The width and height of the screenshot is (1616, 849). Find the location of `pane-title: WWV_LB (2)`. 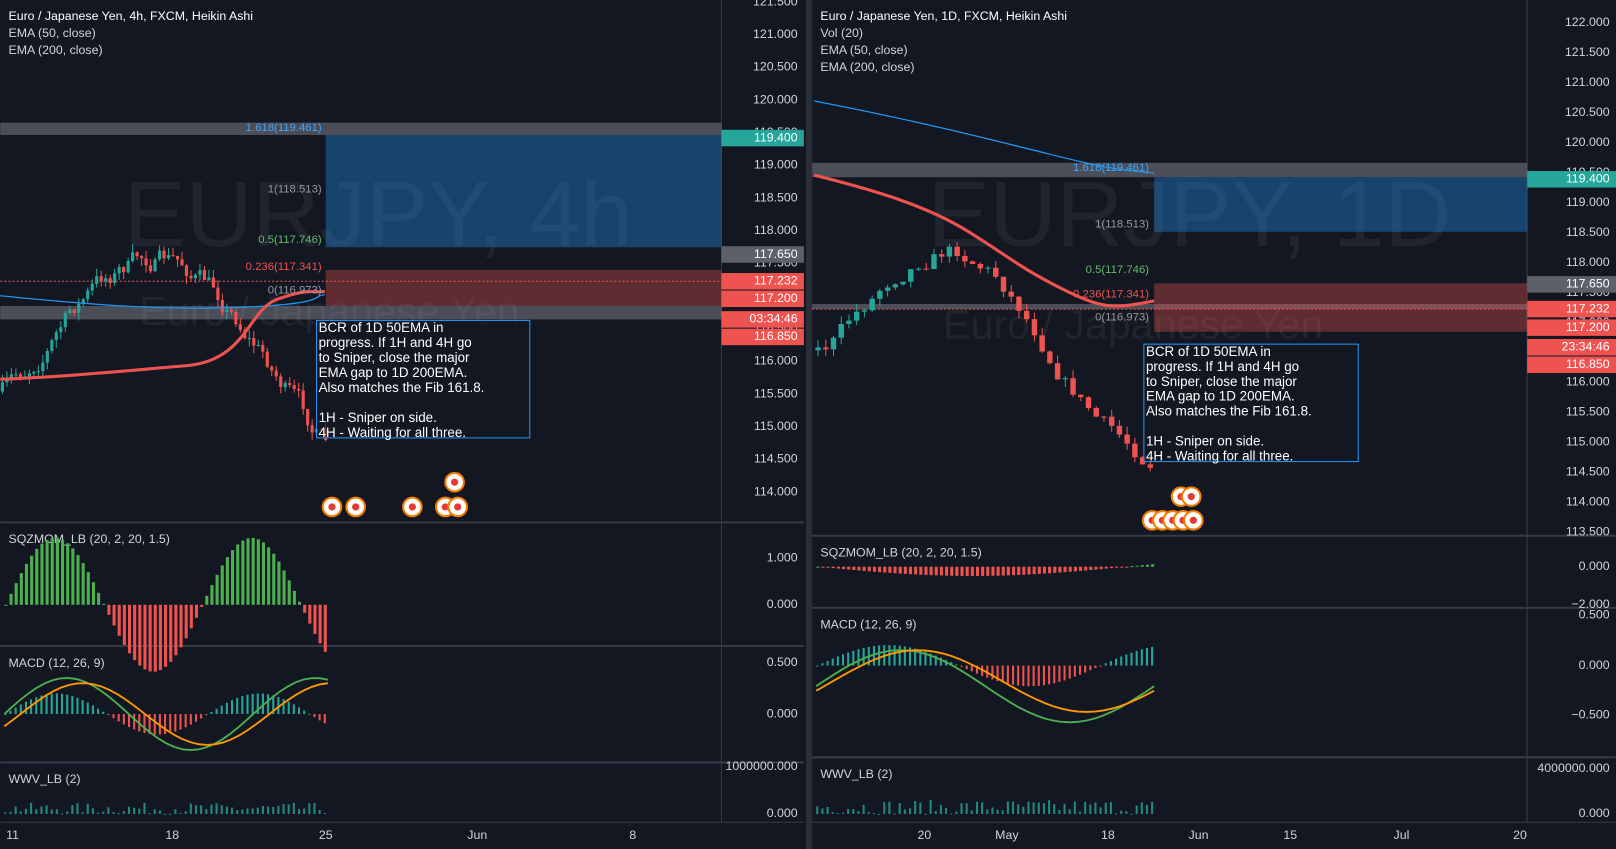

pane-title: WWV_LB (2) is located at coordinates (856, 774).